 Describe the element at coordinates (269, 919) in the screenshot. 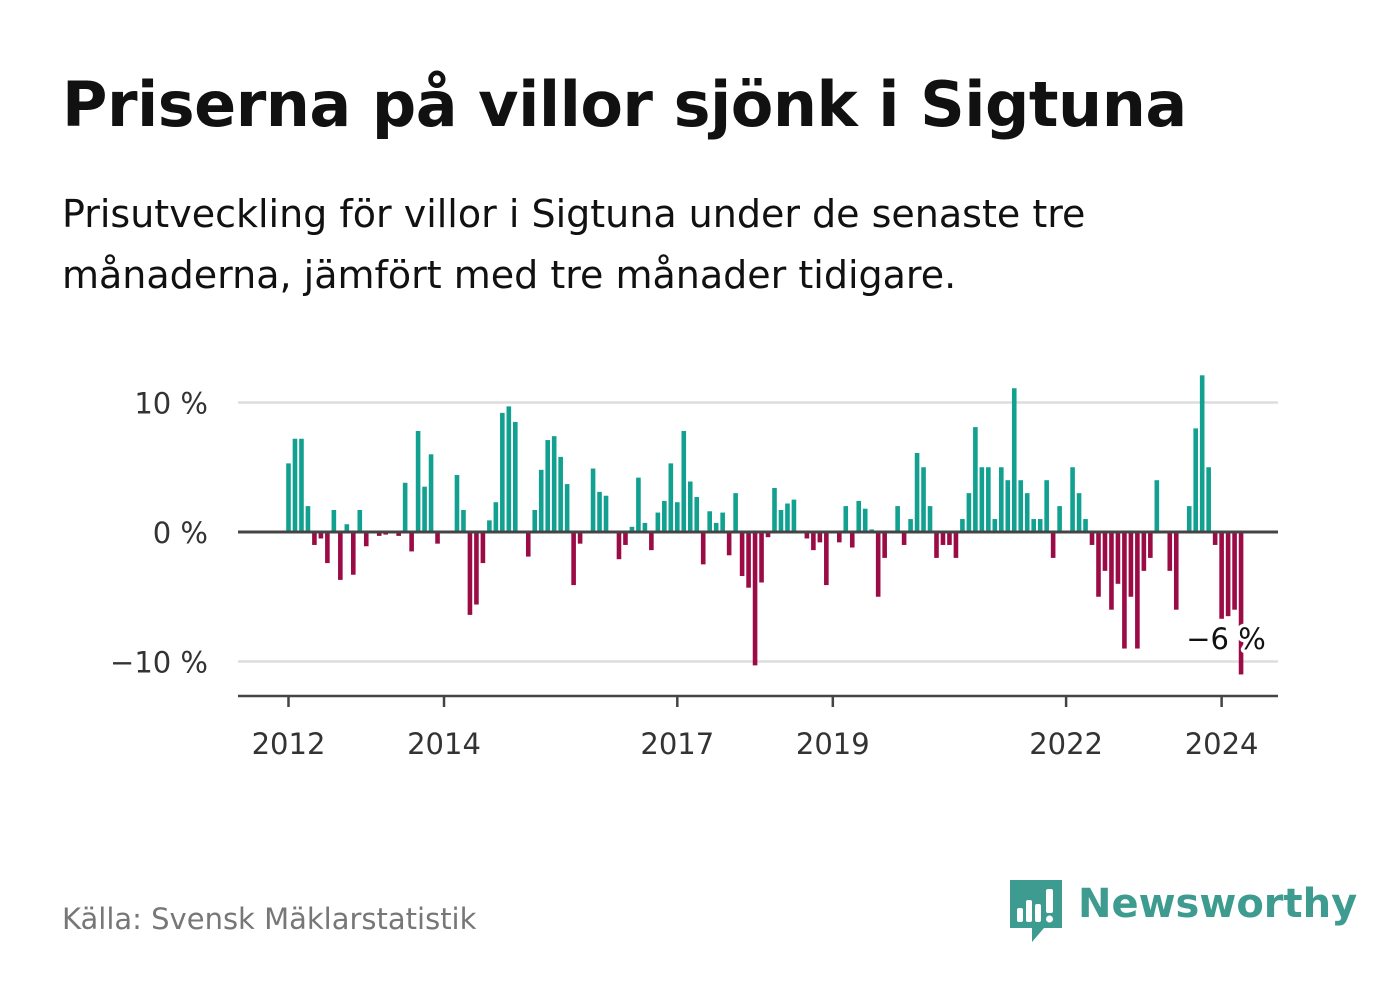

I see `source-credit: Källa: Svensk Mäklarstatistik` at that location.